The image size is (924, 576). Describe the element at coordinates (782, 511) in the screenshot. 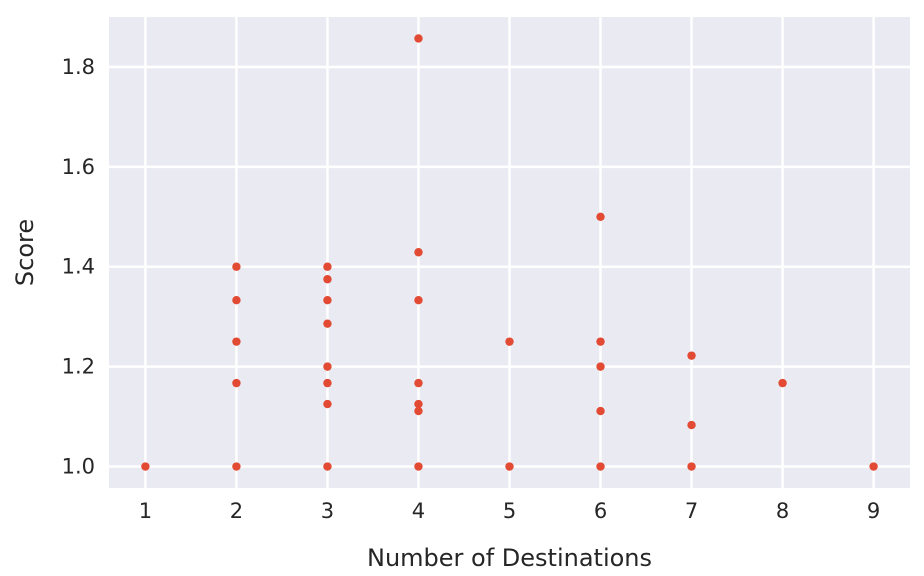

I see `x-tick-label: 8` at that location.